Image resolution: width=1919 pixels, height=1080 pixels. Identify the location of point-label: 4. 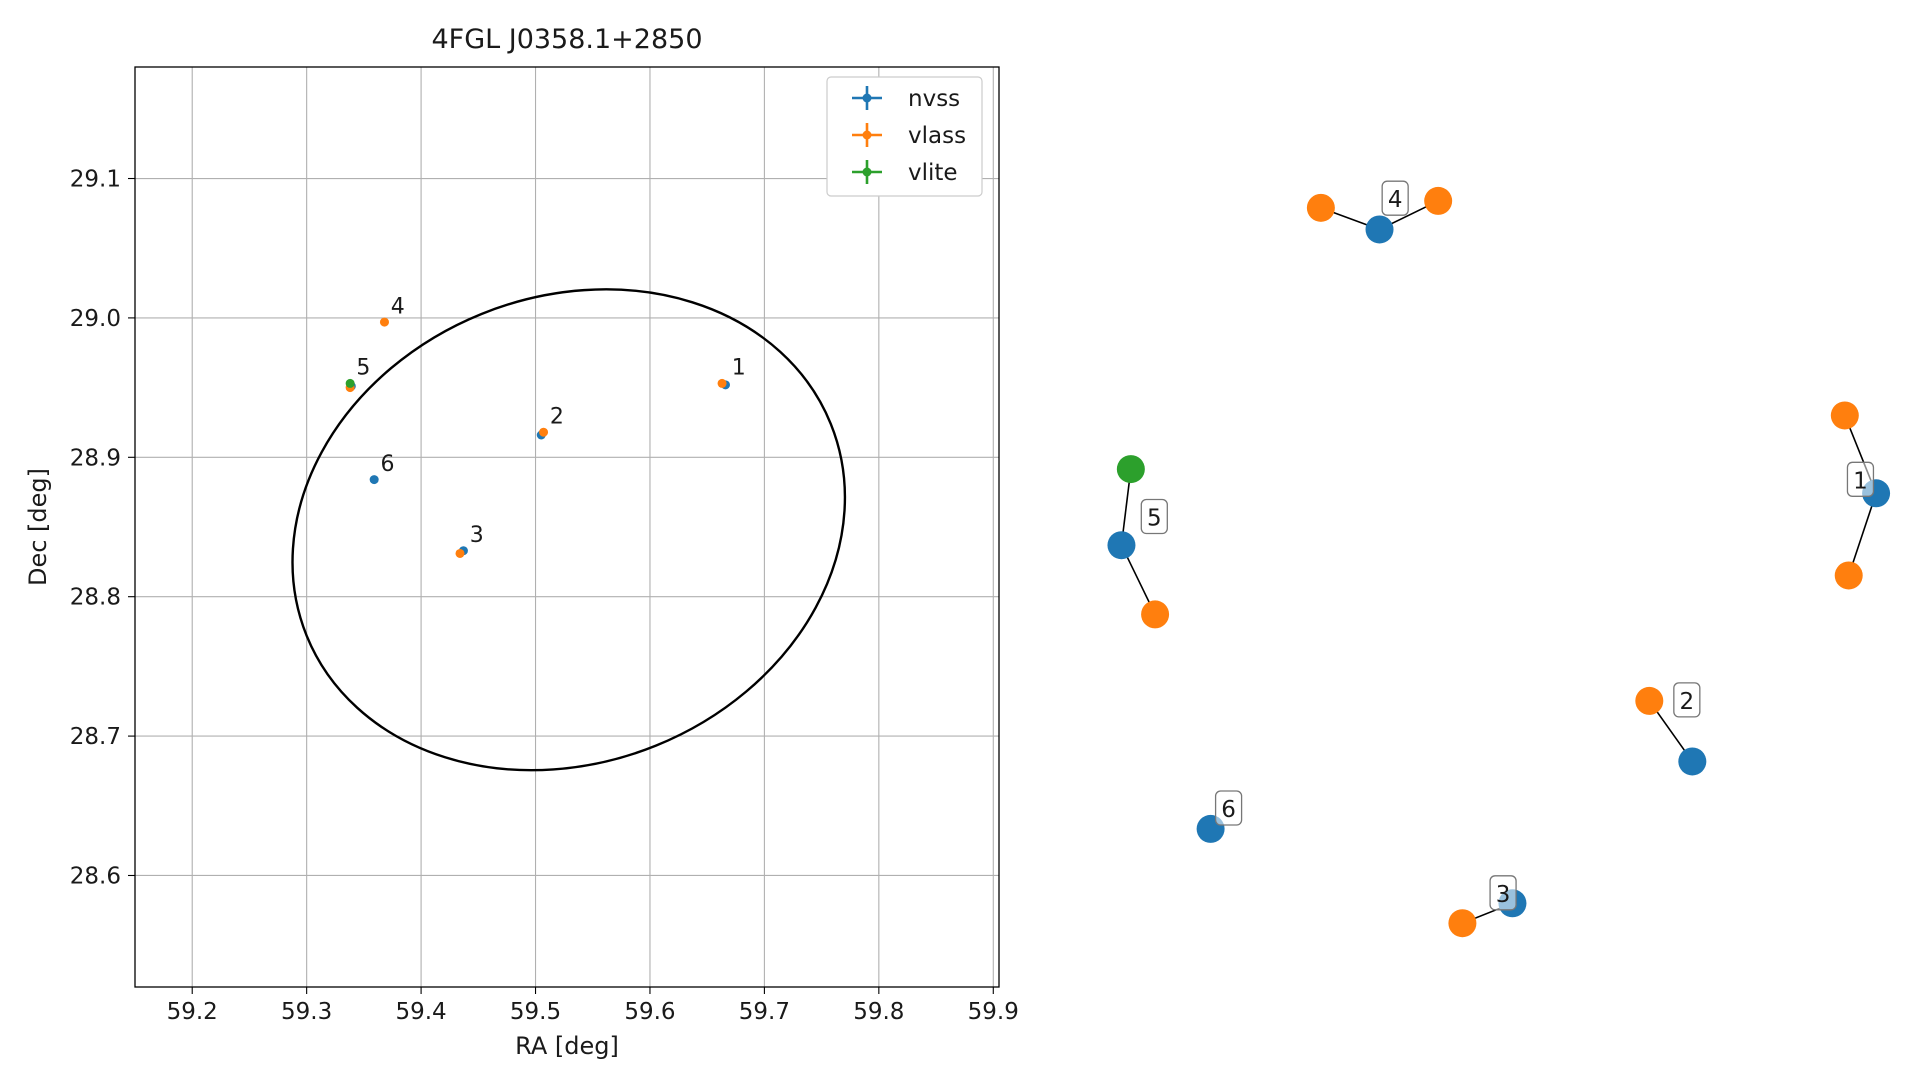
(398, 306).